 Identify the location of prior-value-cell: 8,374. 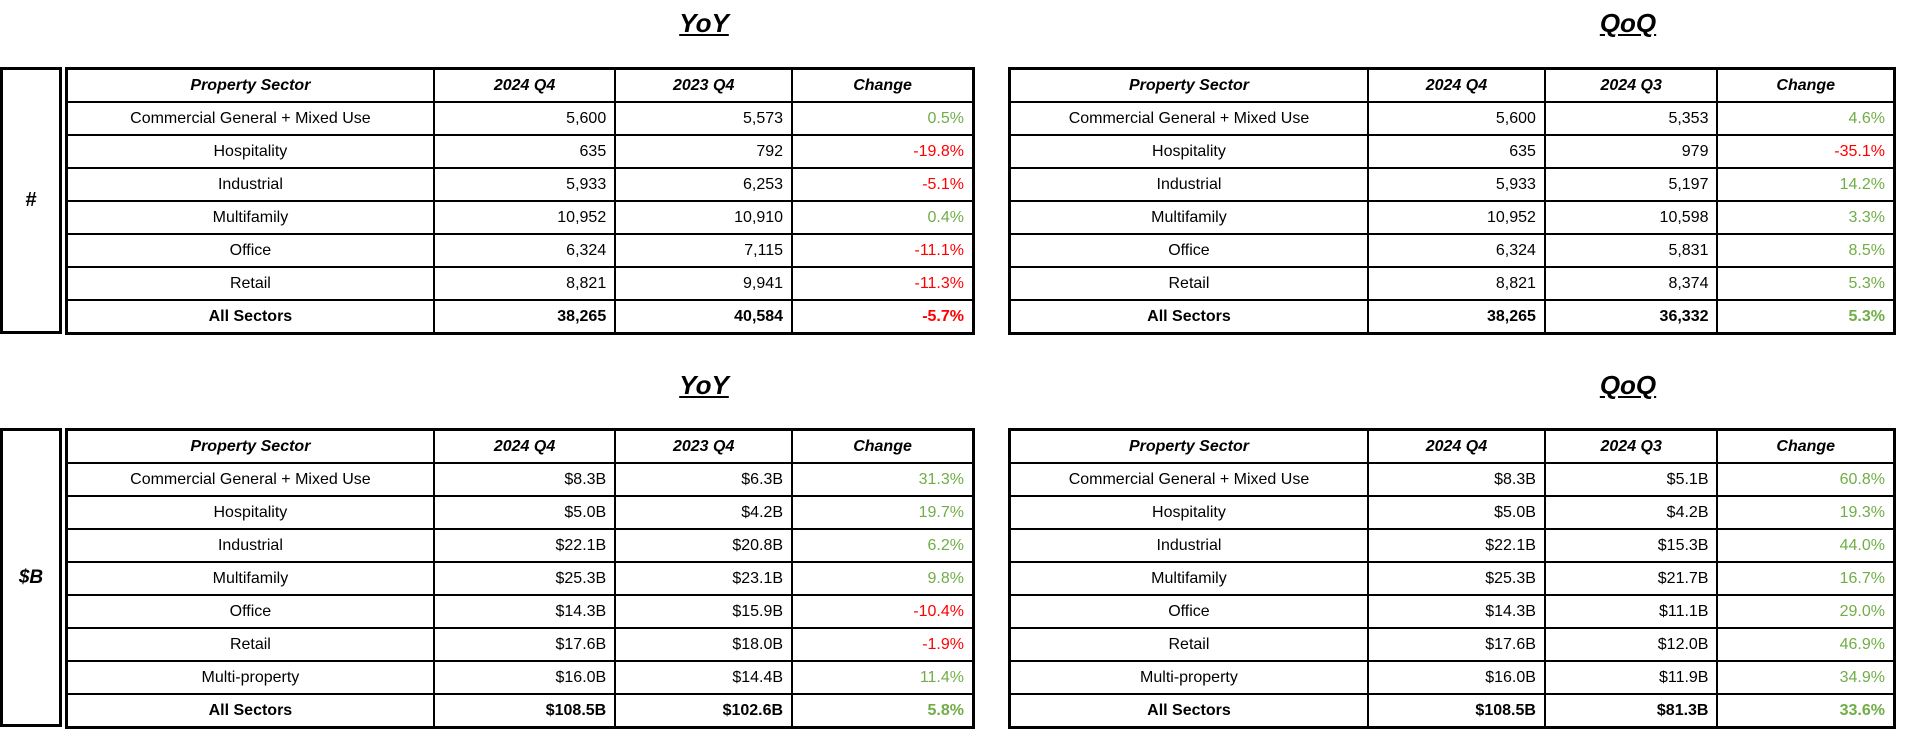
(1631, 283).